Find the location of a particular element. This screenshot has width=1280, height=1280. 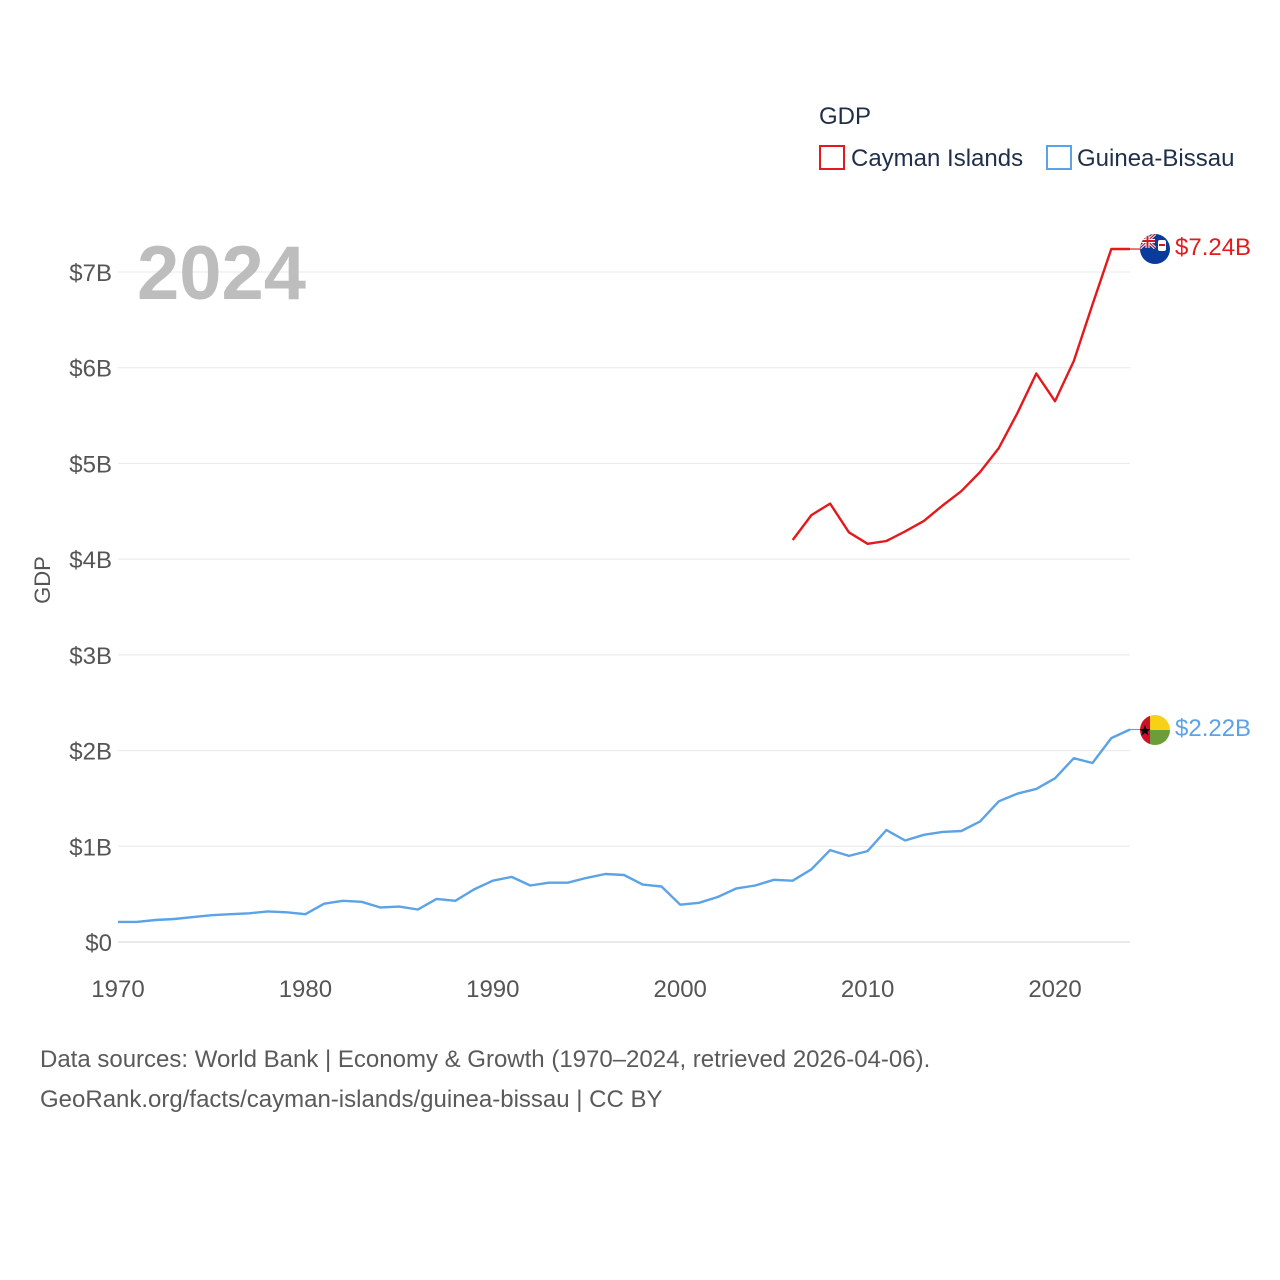

end-value-label: $2.22B is located at coordinates (1213, 728).